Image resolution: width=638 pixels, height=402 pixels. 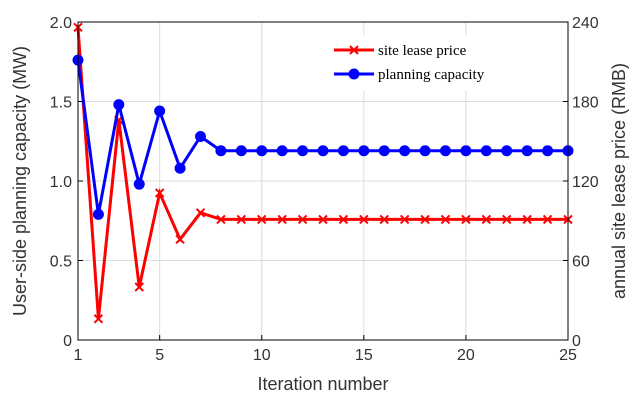 I want to click on legend-label-planning-capacity: planning capacity, so click(x=431, y=75).